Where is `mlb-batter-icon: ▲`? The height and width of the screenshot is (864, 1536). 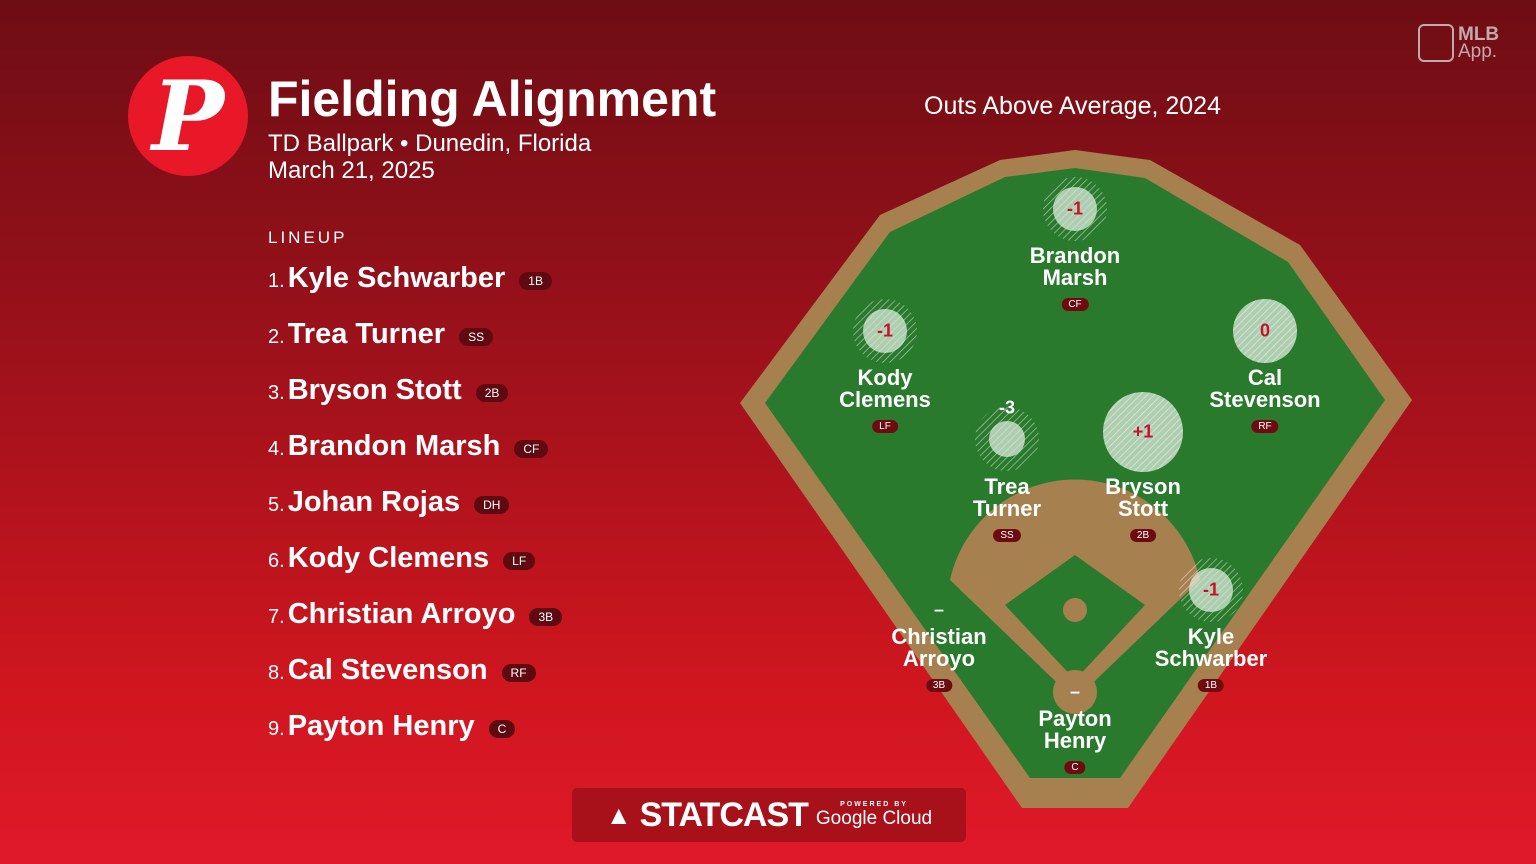
mlb-batter-icon: ▲ is located at coordinates (618, 814).